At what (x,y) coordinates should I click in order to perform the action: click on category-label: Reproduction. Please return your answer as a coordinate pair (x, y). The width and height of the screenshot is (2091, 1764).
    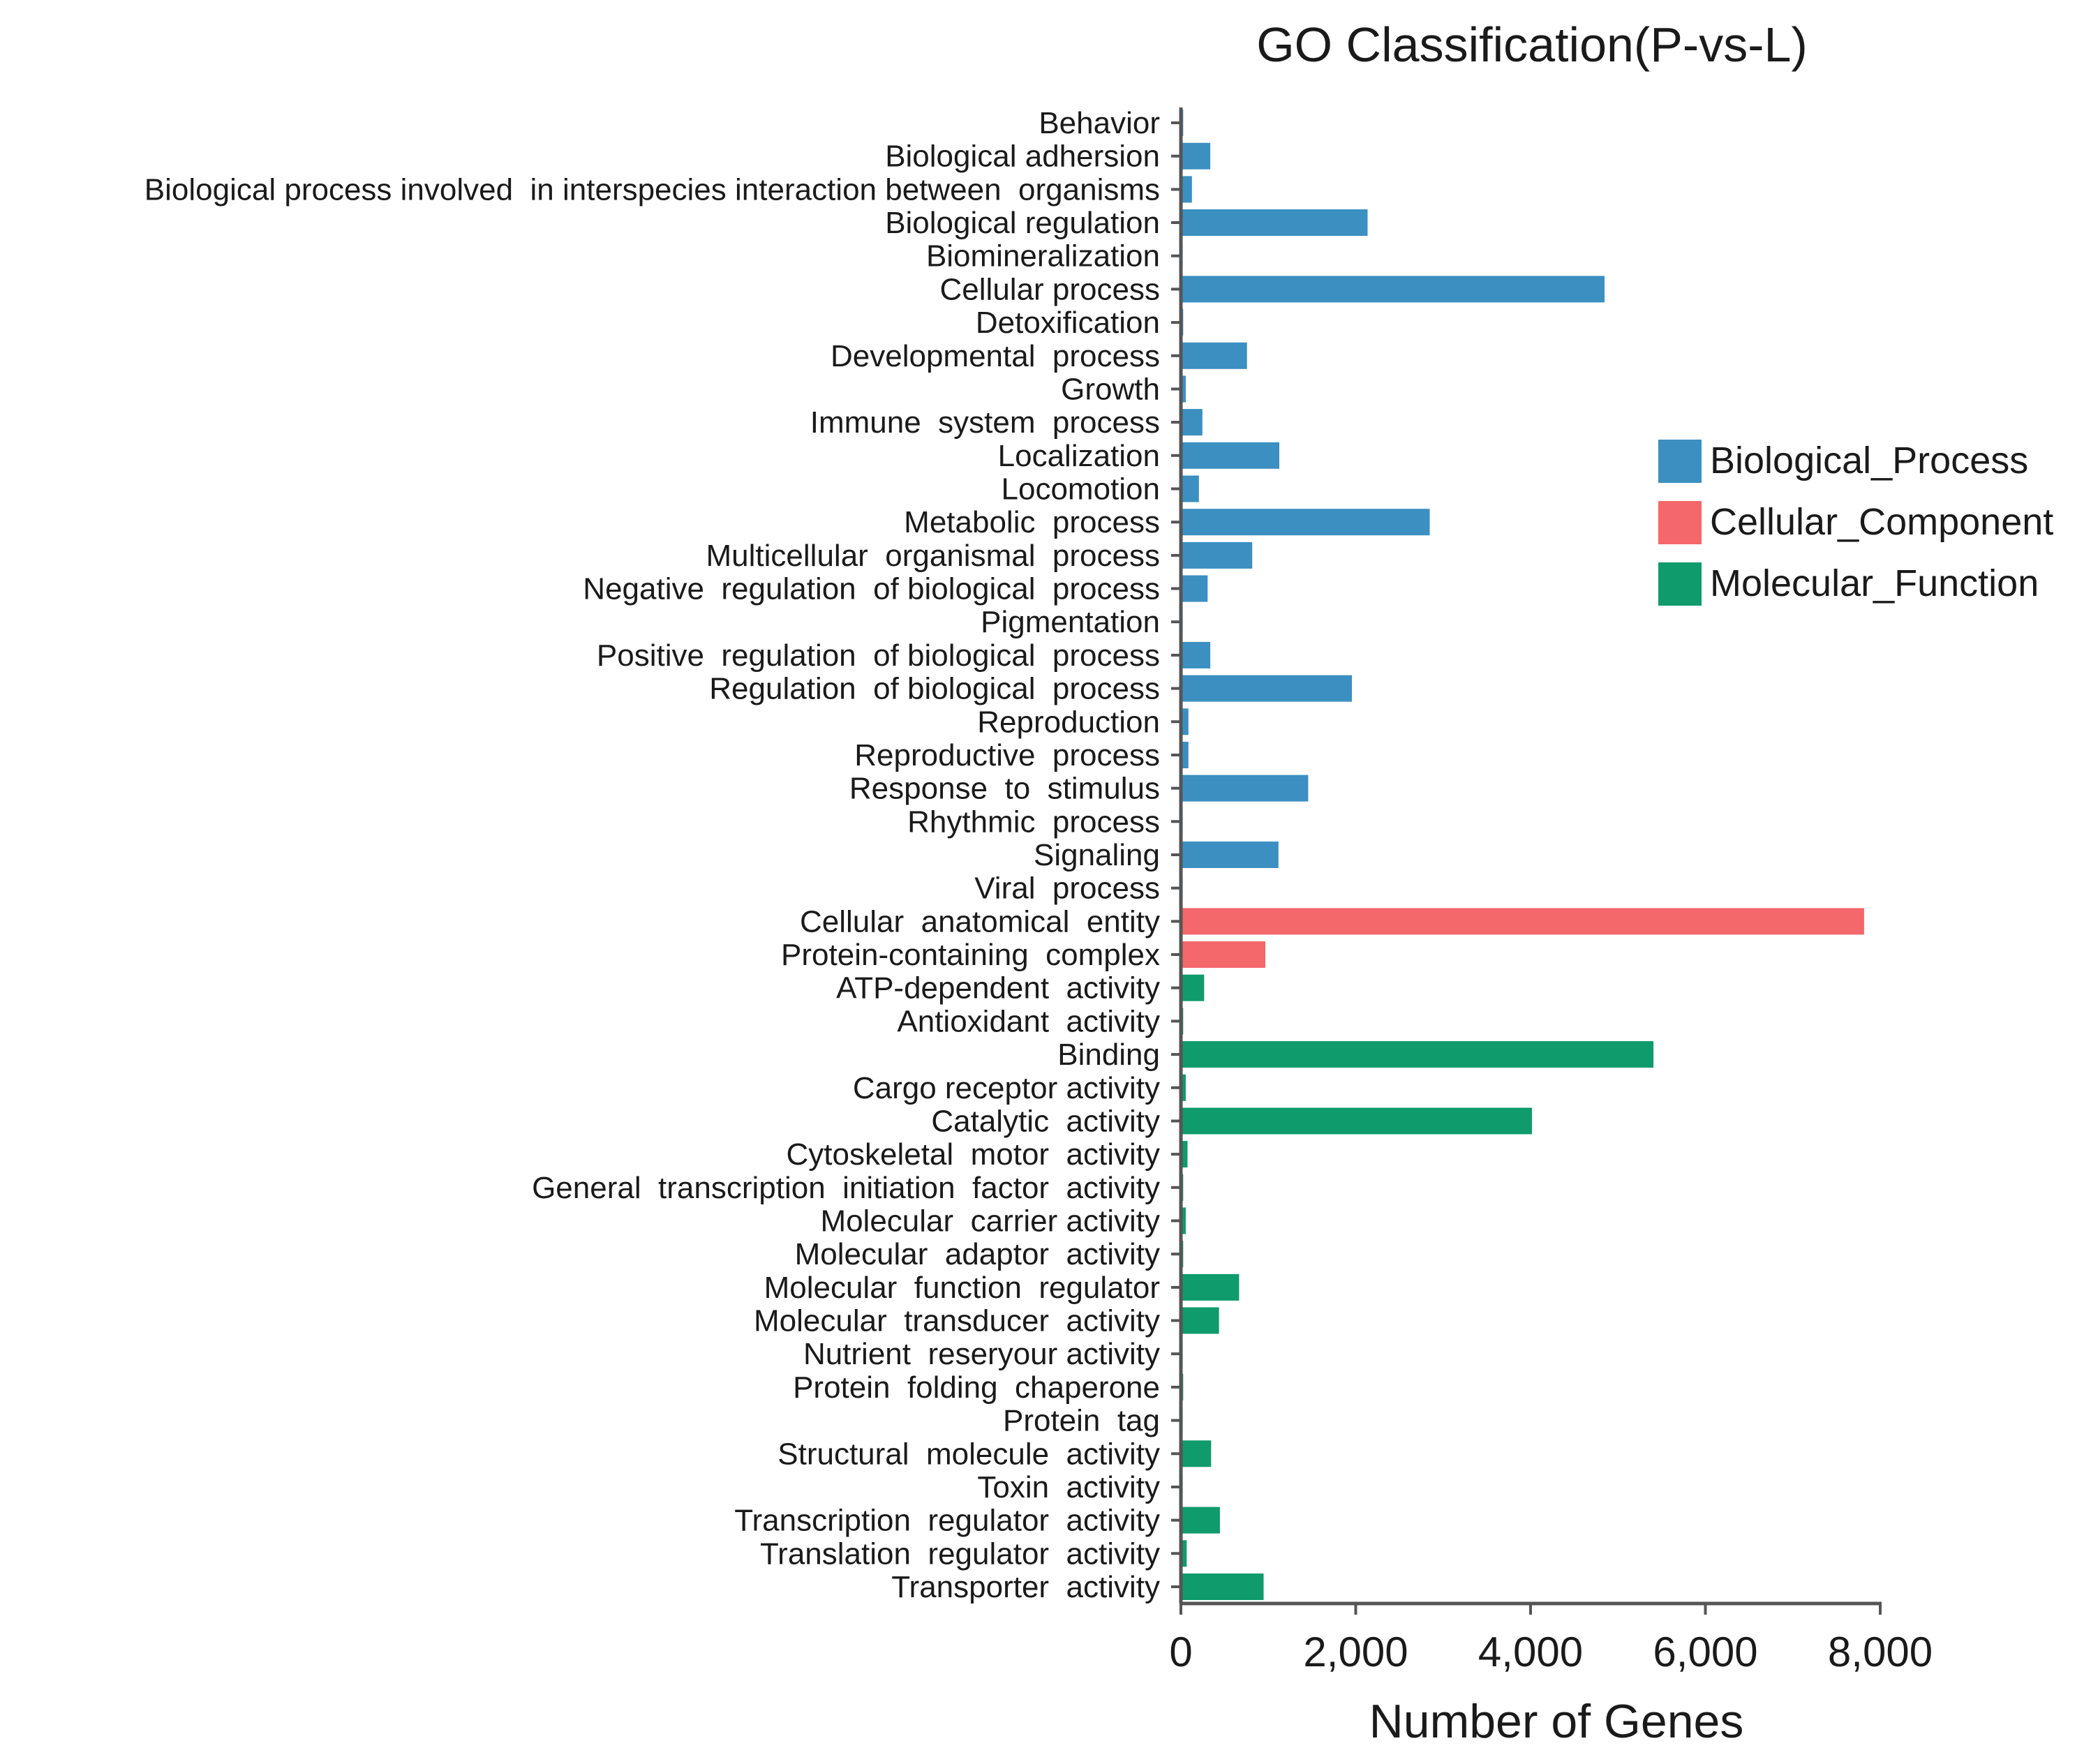
    Looking at the image, I should click on (1068, 722).